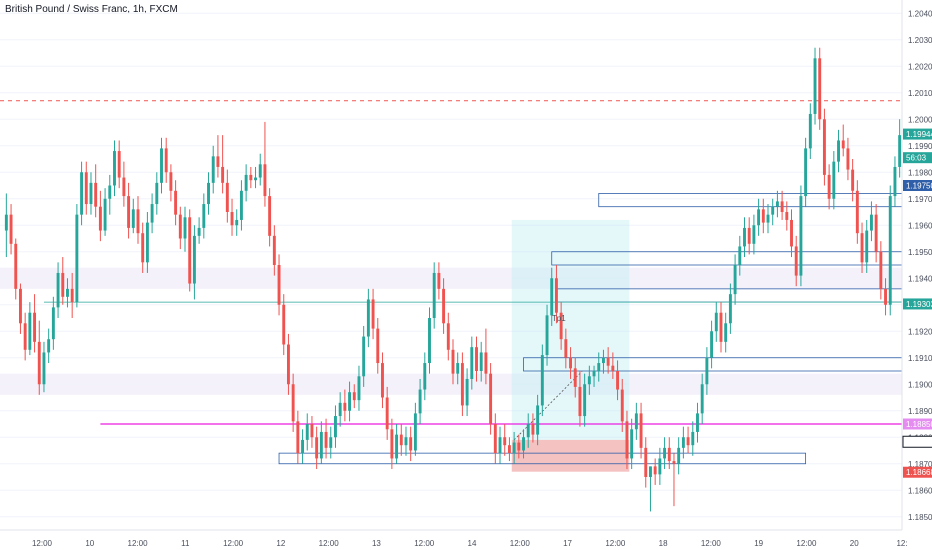 This screenshot has width=932, height=550. What do you see at coordinates (919, 134) in the screenshot?
I see `price-tag-label: 1.19944` at bounding box center [919, 134].